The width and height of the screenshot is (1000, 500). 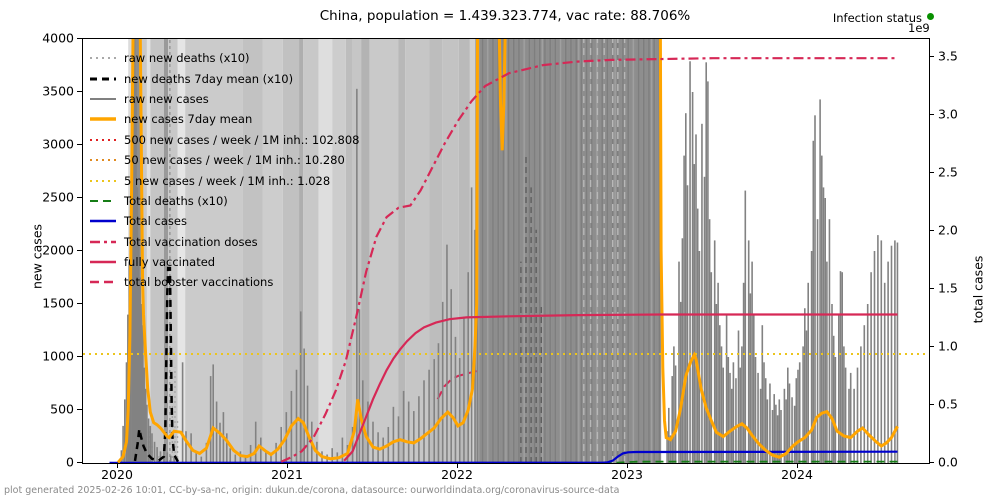 I want to click on left-tick-label: 3500, so click(x=58, y=91).